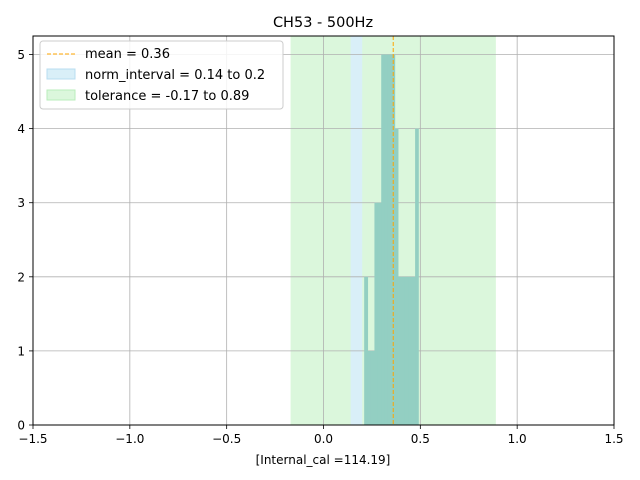 Image resolution: width=640 pixels, height=480 pixels. What do you see at coordinates (226, 439) in the screenshot?
I see `x-tick-label: −0.5` at bounding box center [226, 439].